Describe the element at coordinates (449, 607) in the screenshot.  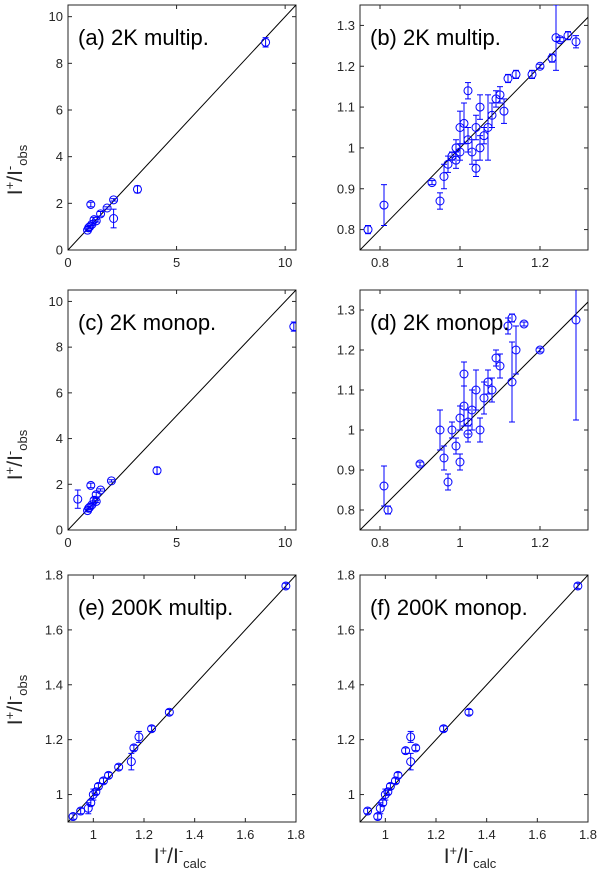
I see `panel-title: (f) 200K monop.` at that location.